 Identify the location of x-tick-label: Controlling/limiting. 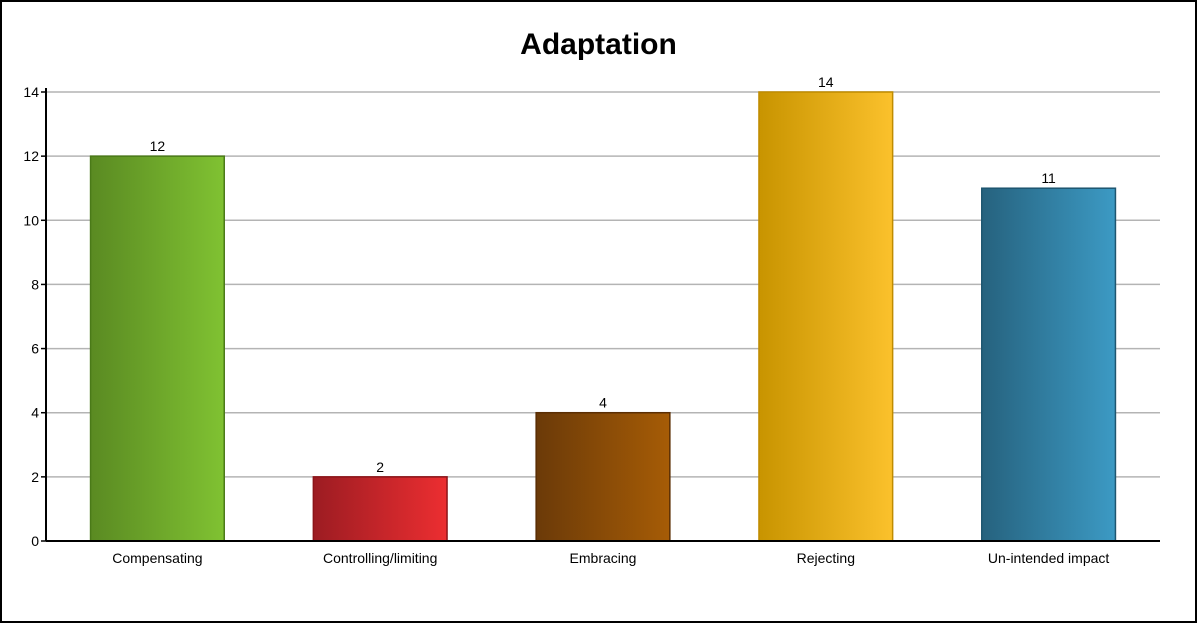
(380, 558).